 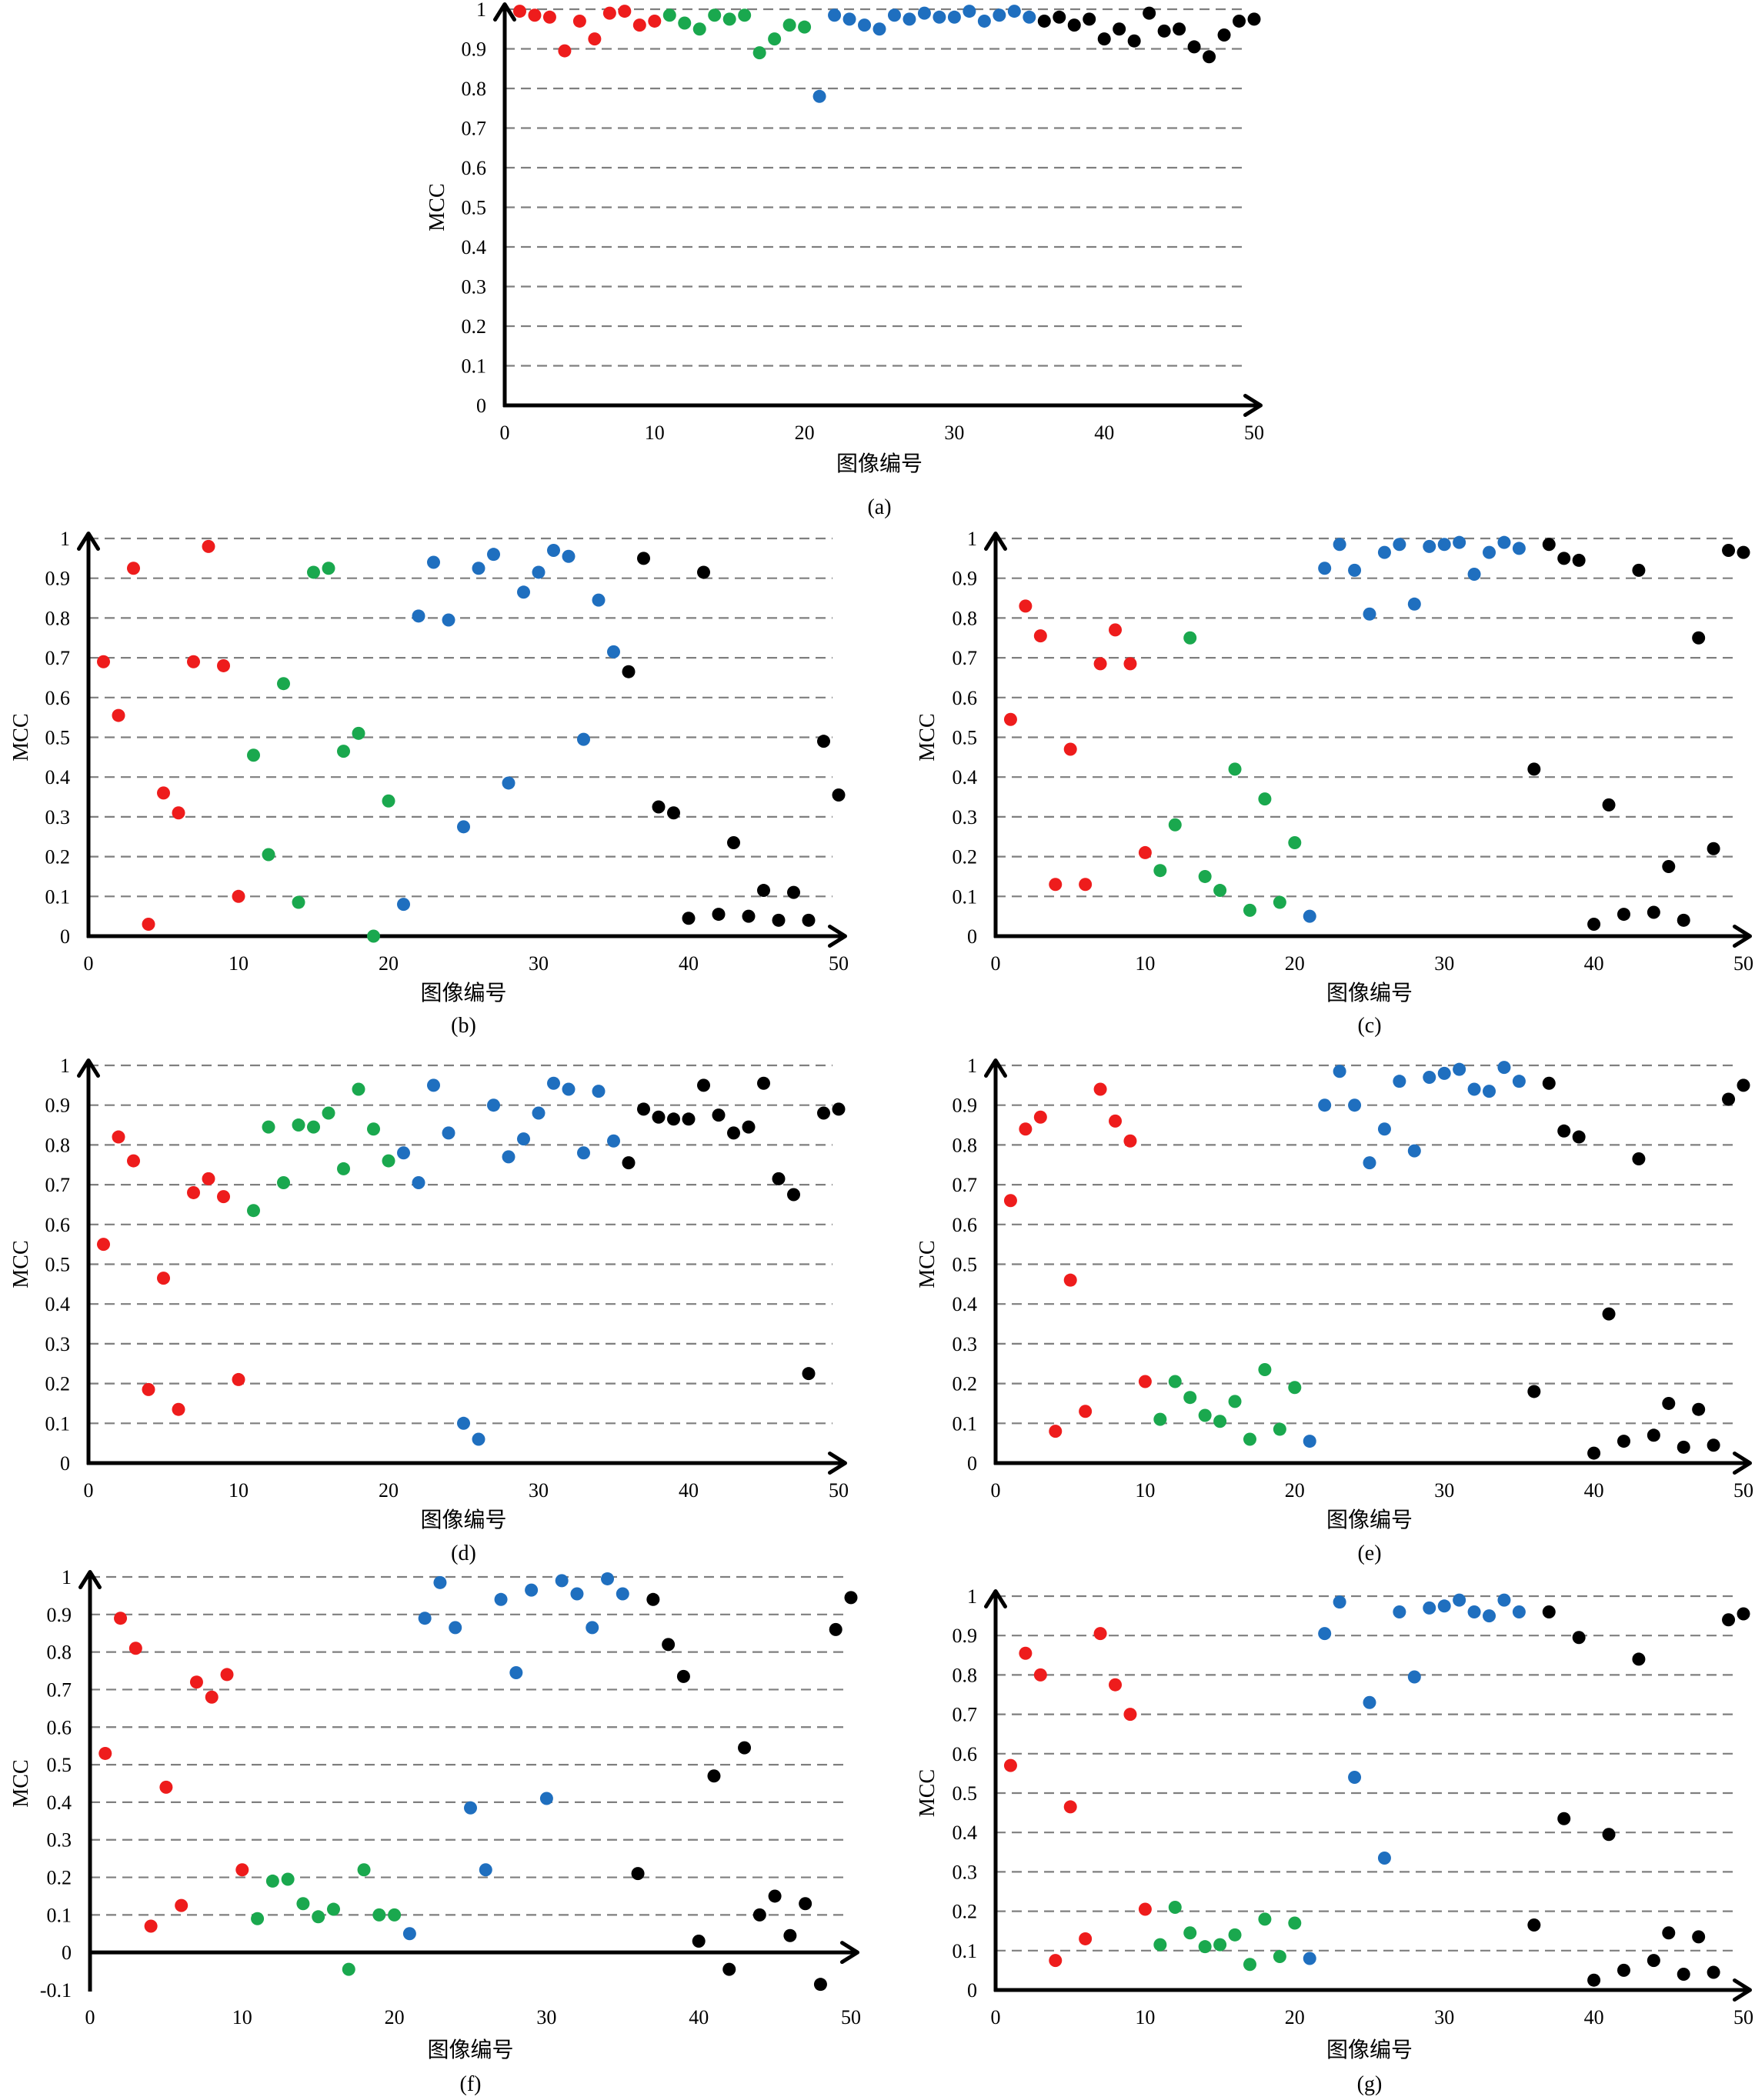 What do you see at coordinates (965, 1675) in the screenshot?
I see `y-tick-label: 0.8` at bounding box center [965, 1675].